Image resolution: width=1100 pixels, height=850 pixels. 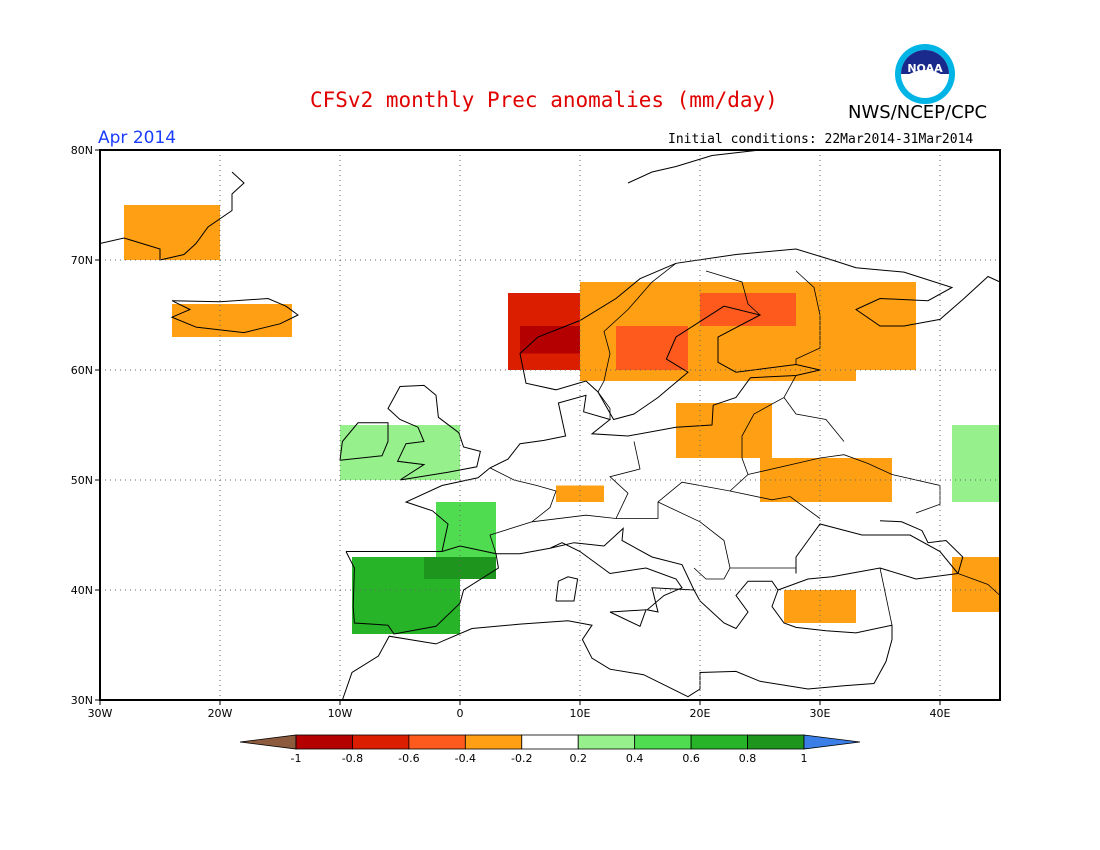 What do you see at coordinates (832, 742) in the screenshot?
I see `colorbar-arrow-high` at bounding box center [832, 742].